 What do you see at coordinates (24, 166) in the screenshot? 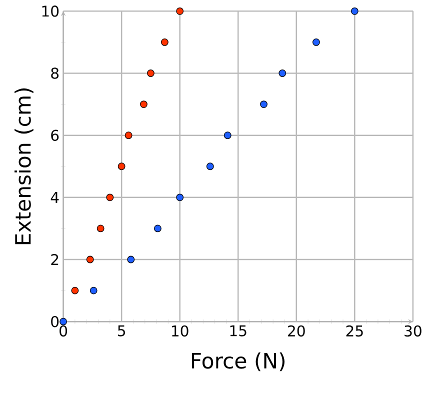
I see `y-axis-title: Extension (cm)` at bounding box center [24, 166].